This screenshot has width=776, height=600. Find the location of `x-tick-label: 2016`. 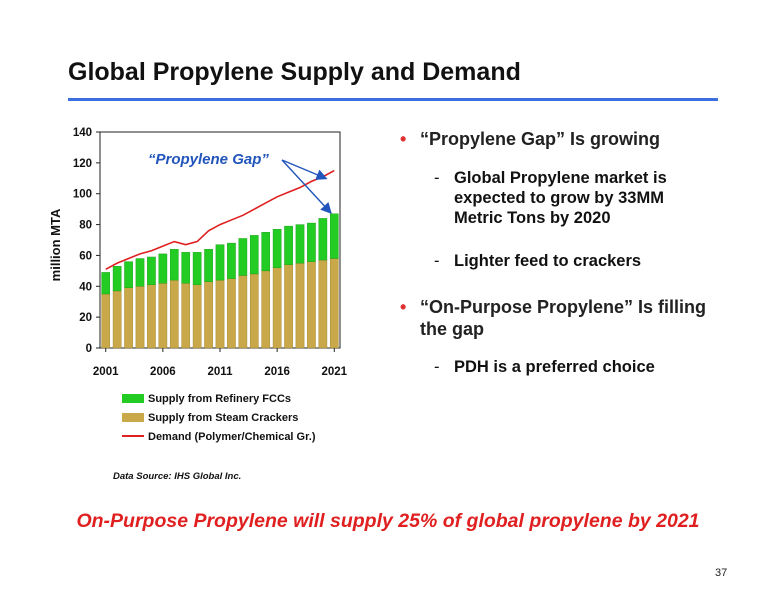

x-tick-label: 2016 is located at coordinates (277, 372).